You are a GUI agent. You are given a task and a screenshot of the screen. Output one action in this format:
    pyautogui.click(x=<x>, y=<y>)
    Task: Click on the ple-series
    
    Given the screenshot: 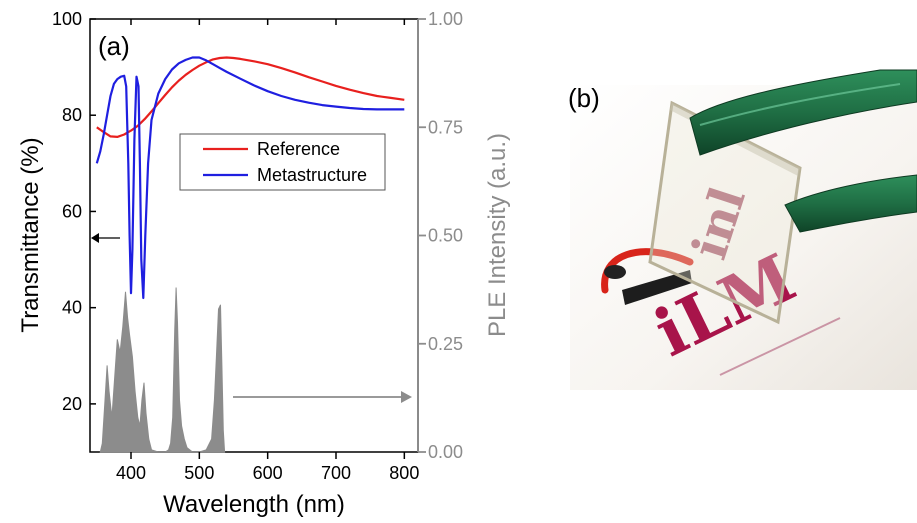 What is the action you would take?
    pyautogui.click(x=162, y=370)
    